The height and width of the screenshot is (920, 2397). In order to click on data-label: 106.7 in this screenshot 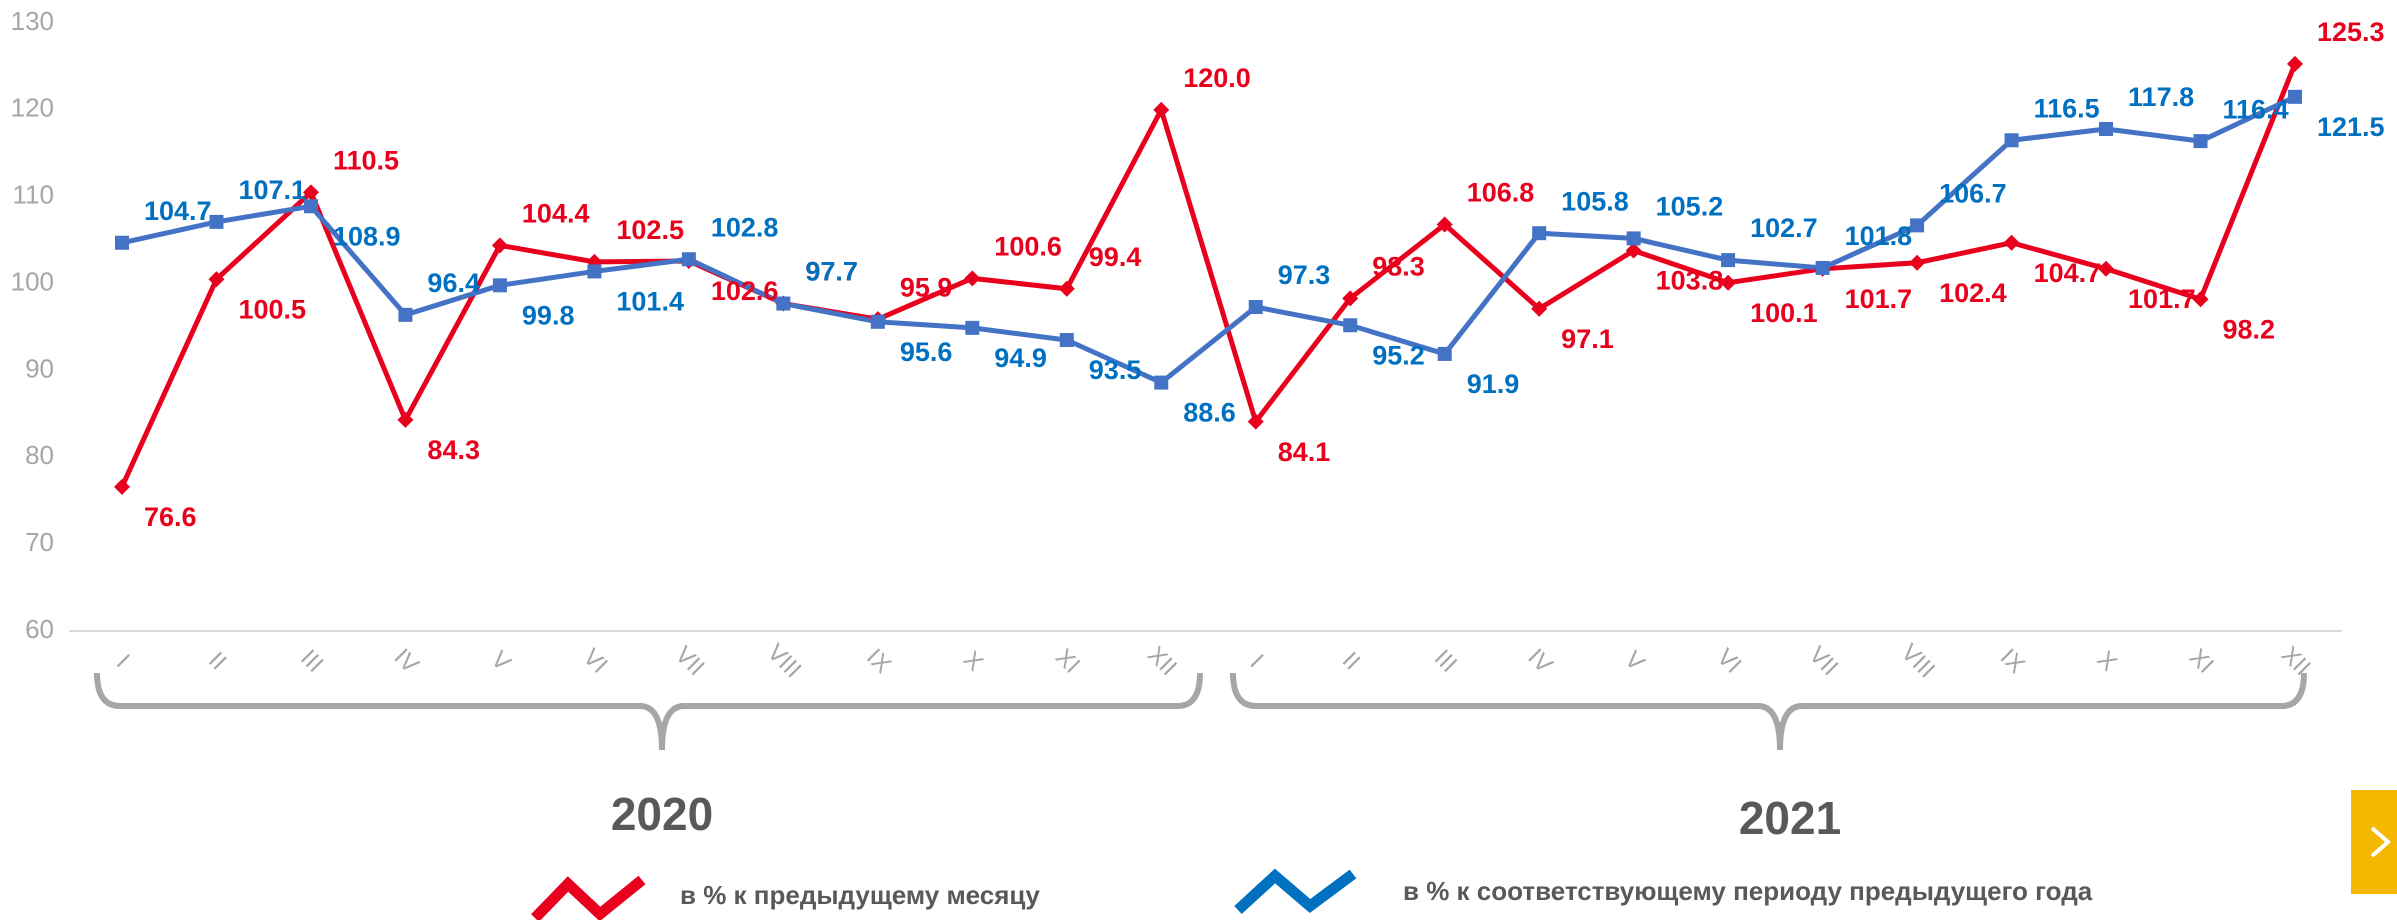, I will do `click(1973, 194)`.